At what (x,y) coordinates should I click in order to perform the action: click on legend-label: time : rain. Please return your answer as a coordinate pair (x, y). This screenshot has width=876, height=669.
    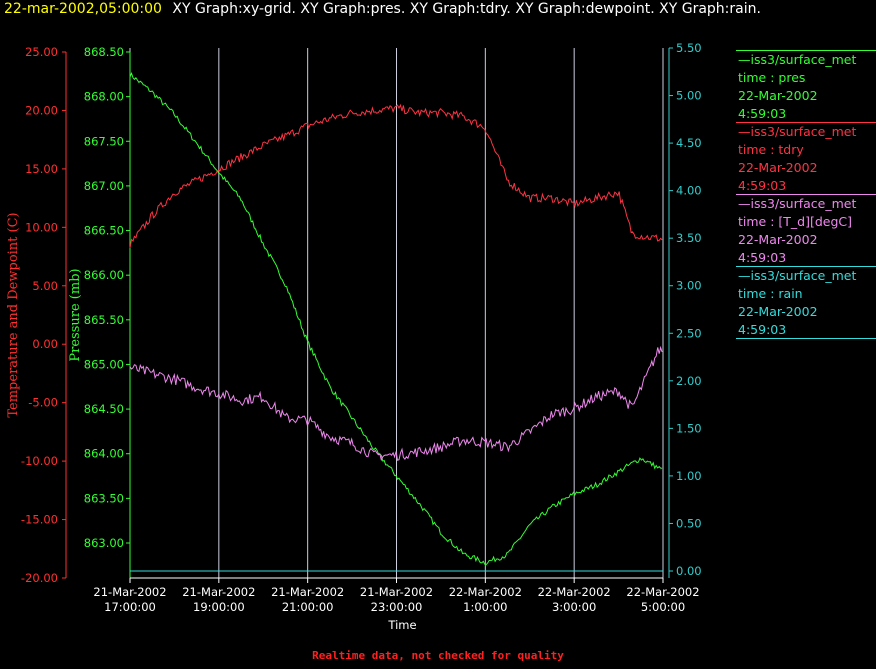
    Looking at the image, I should click on (770, 293).